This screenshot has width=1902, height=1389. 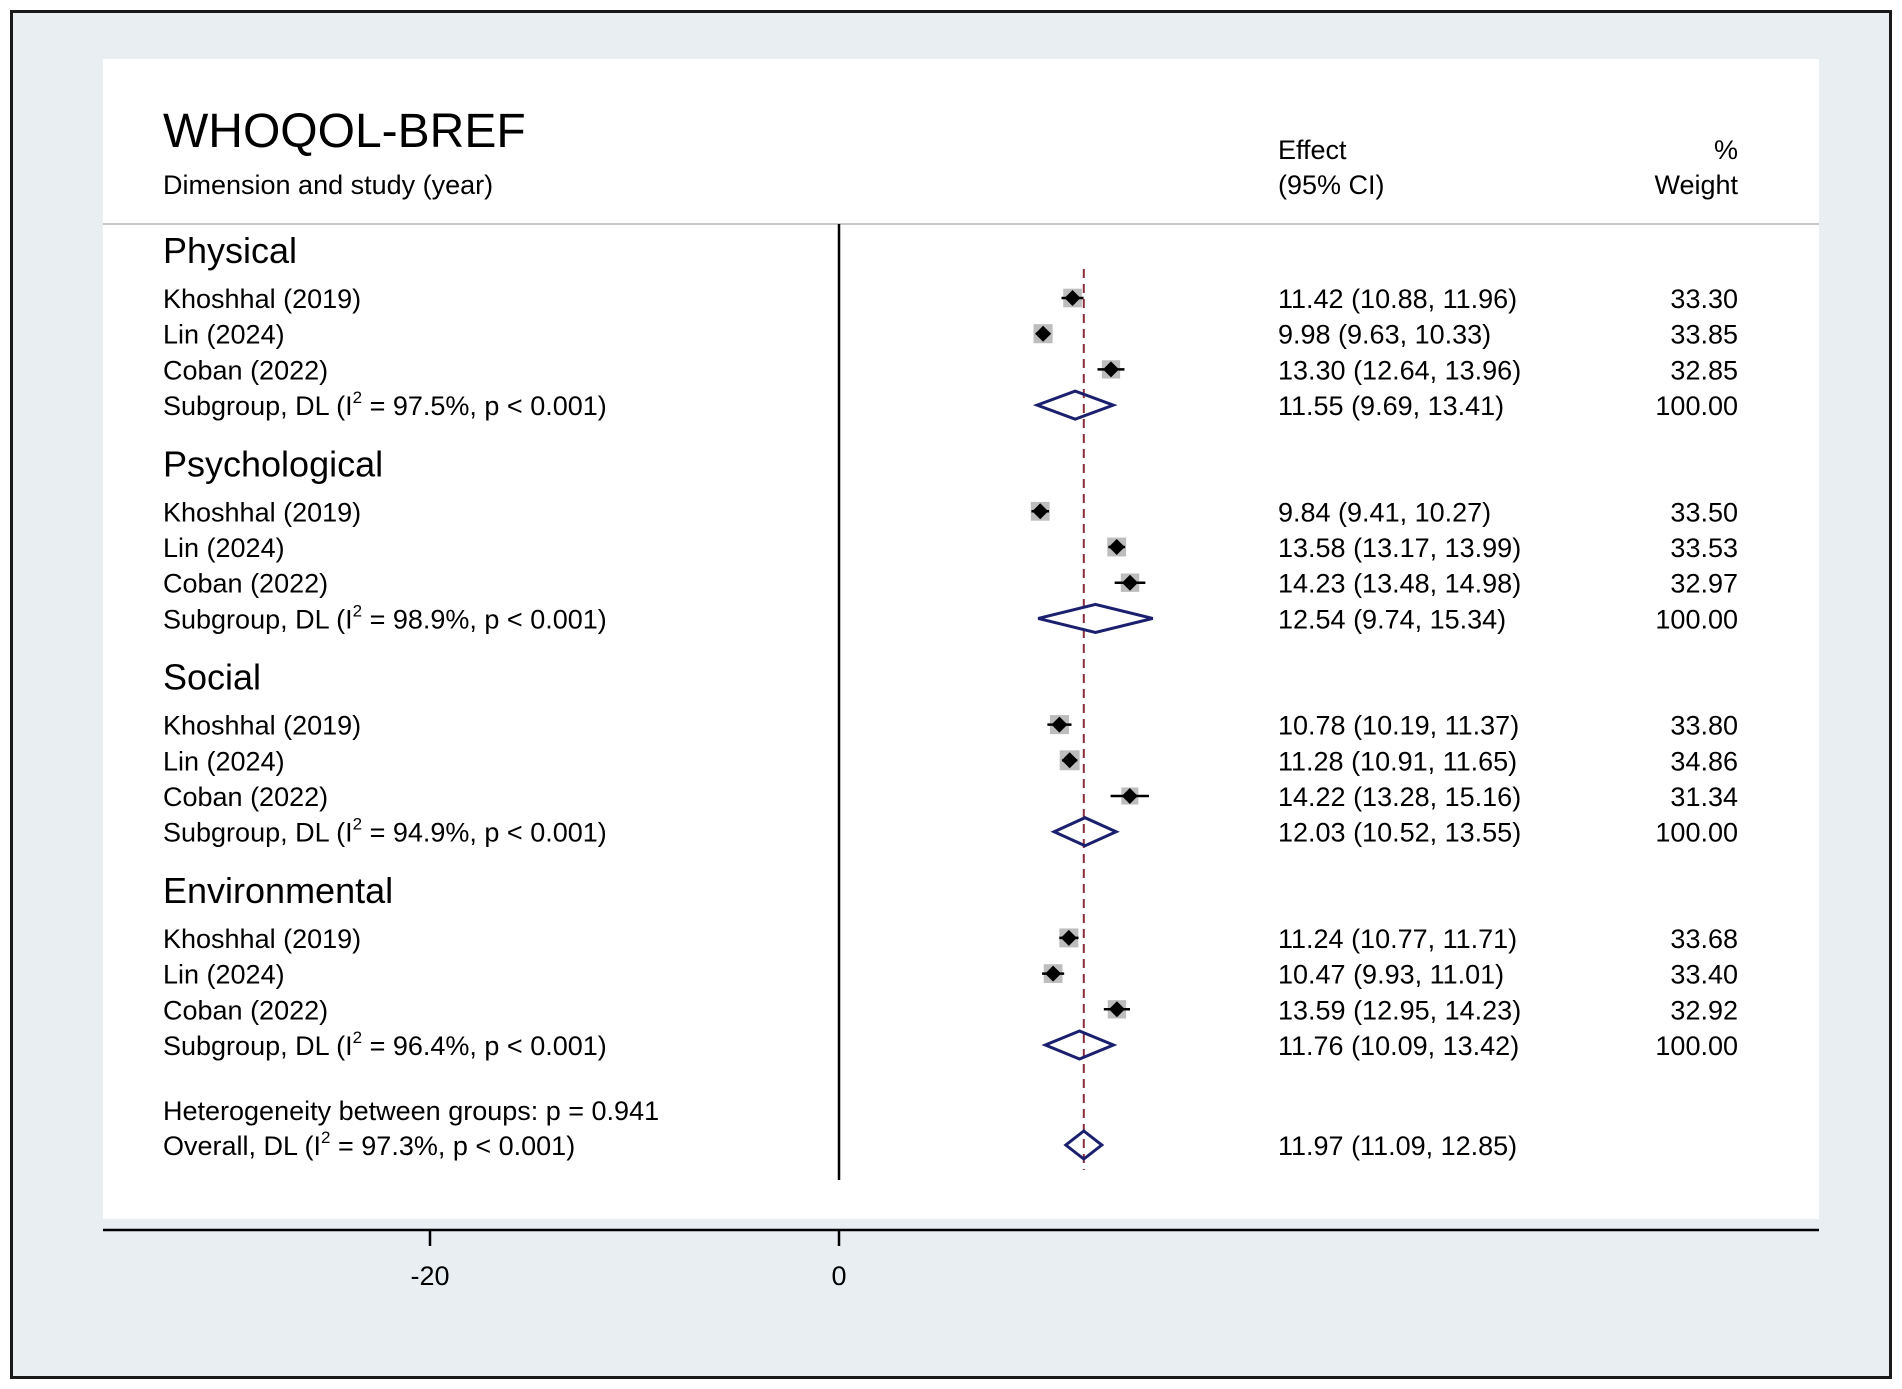 What do you see at coordinates (1704, 797) in the screenshot?
I see `study-weight: 31.34` at bounding box center [1704, 797].